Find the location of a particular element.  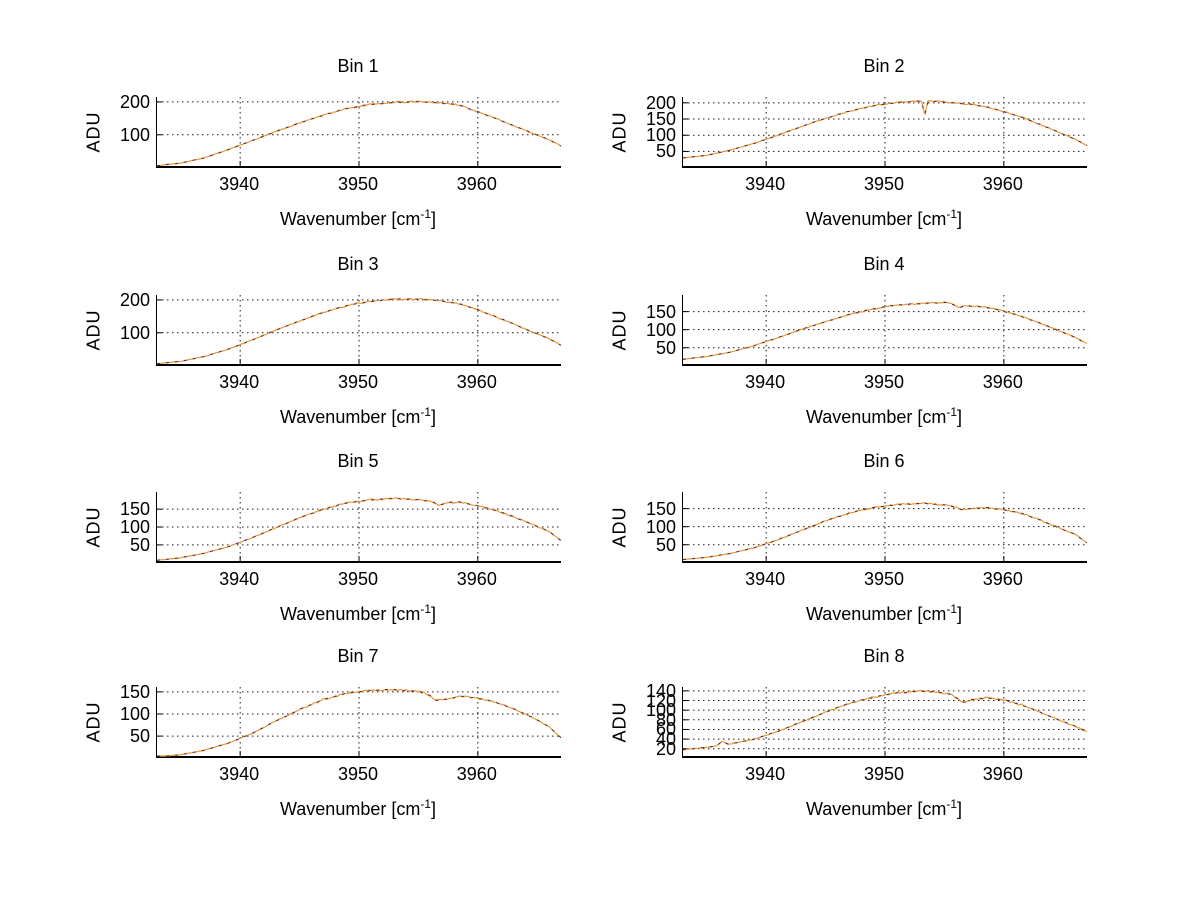

plot-title: Bin 2 is located at coordinates (884, 66).